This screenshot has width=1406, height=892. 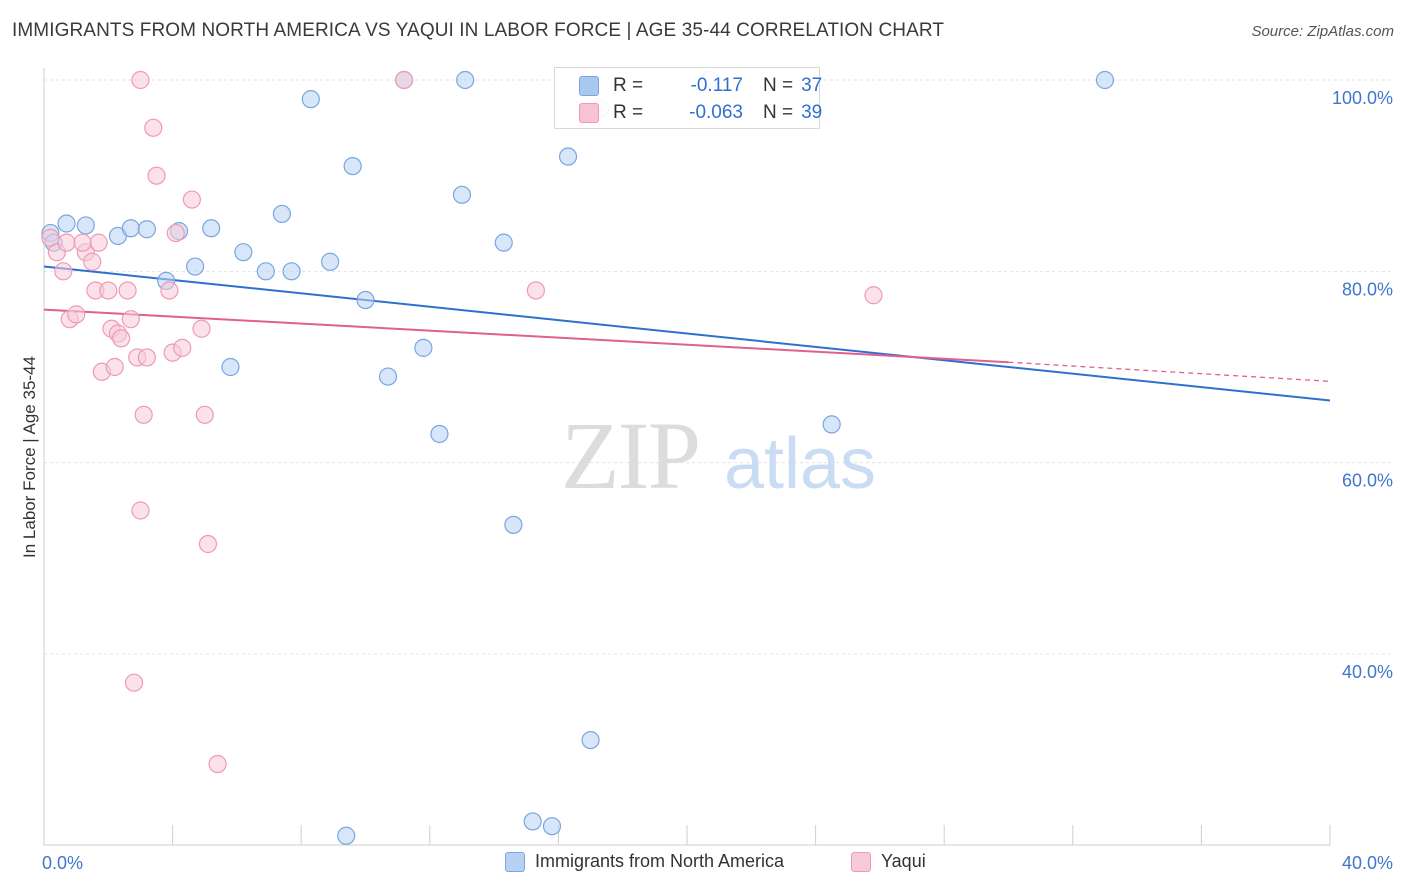 What do you see at coordinates (861, 861) in the screenshot?
I see `legend-swatch-yaqui` at bounding box center [861, 861].